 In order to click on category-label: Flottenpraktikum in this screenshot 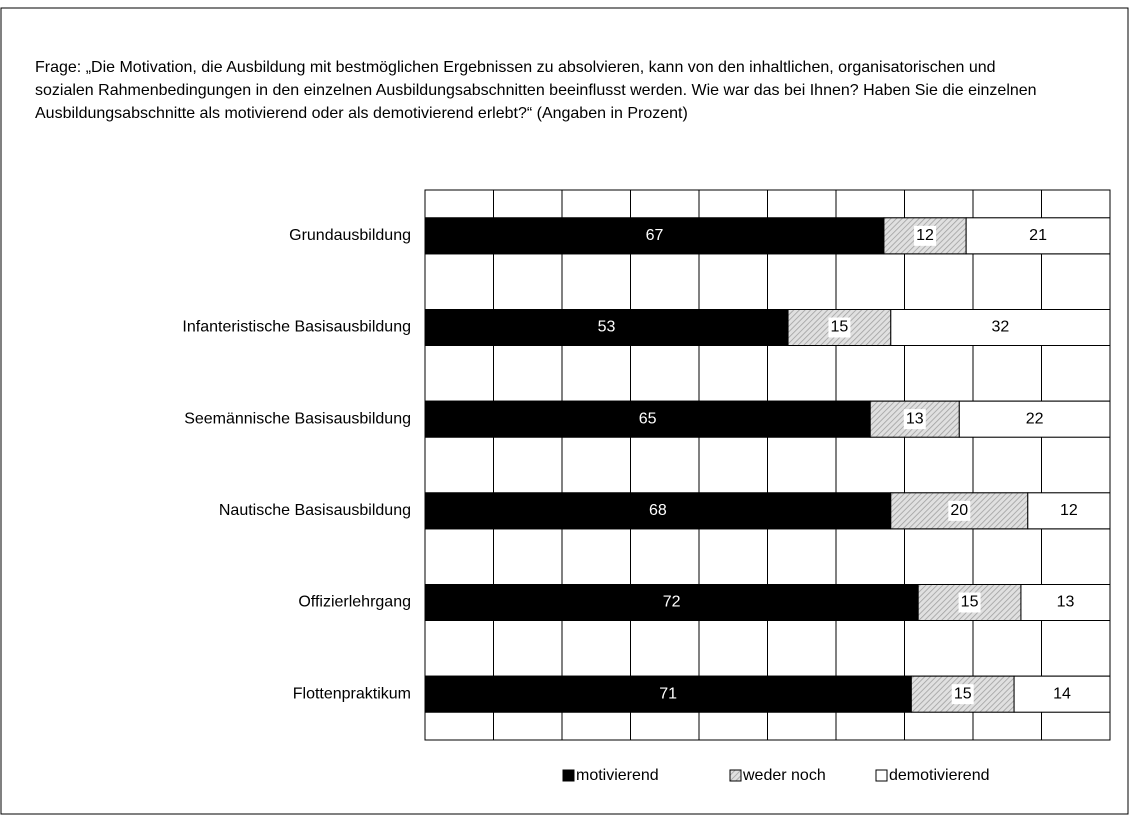, I will do `click(352, 693)`.